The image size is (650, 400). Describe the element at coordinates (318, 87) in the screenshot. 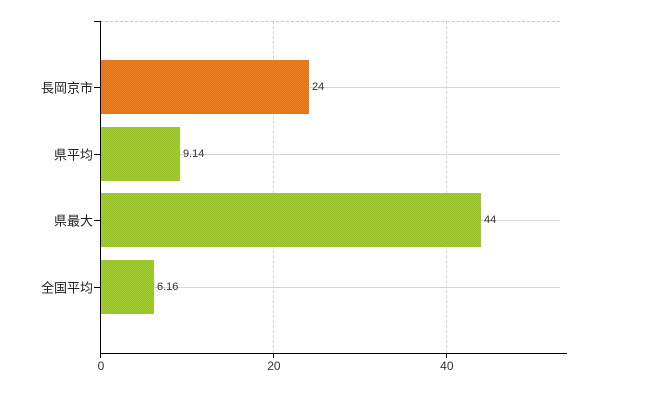

I see `value-label: 24` at that location.